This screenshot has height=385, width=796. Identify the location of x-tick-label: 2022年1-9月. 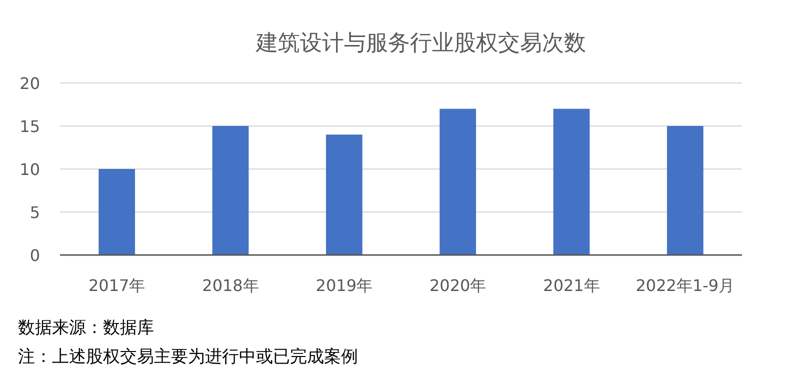
(685, 285).